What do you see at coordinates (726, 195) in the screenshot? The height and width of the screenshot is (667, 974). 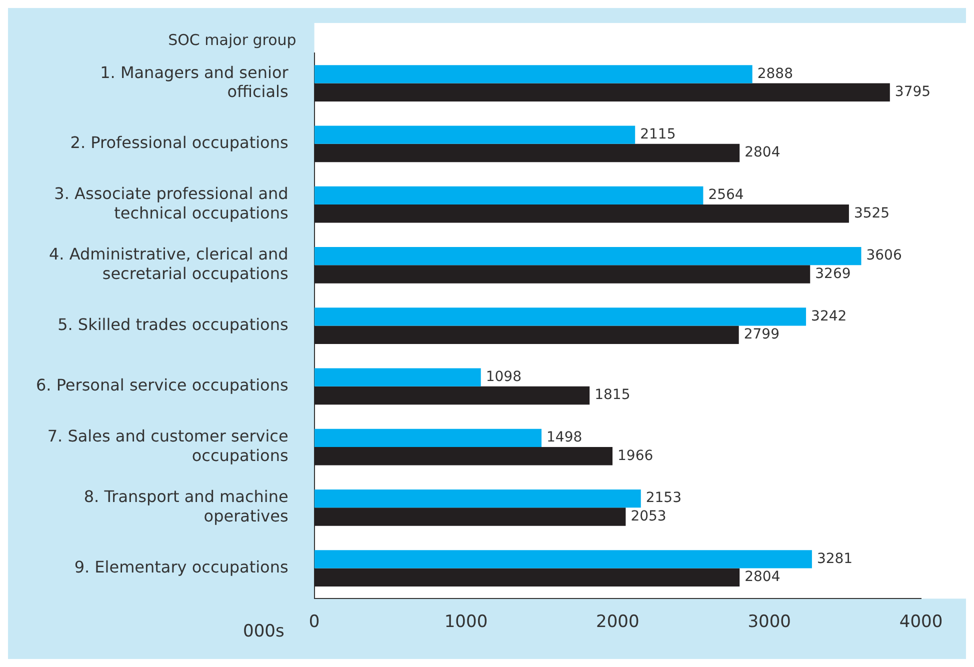 I see `data-label: 2564` at bounding box center [726, 195].